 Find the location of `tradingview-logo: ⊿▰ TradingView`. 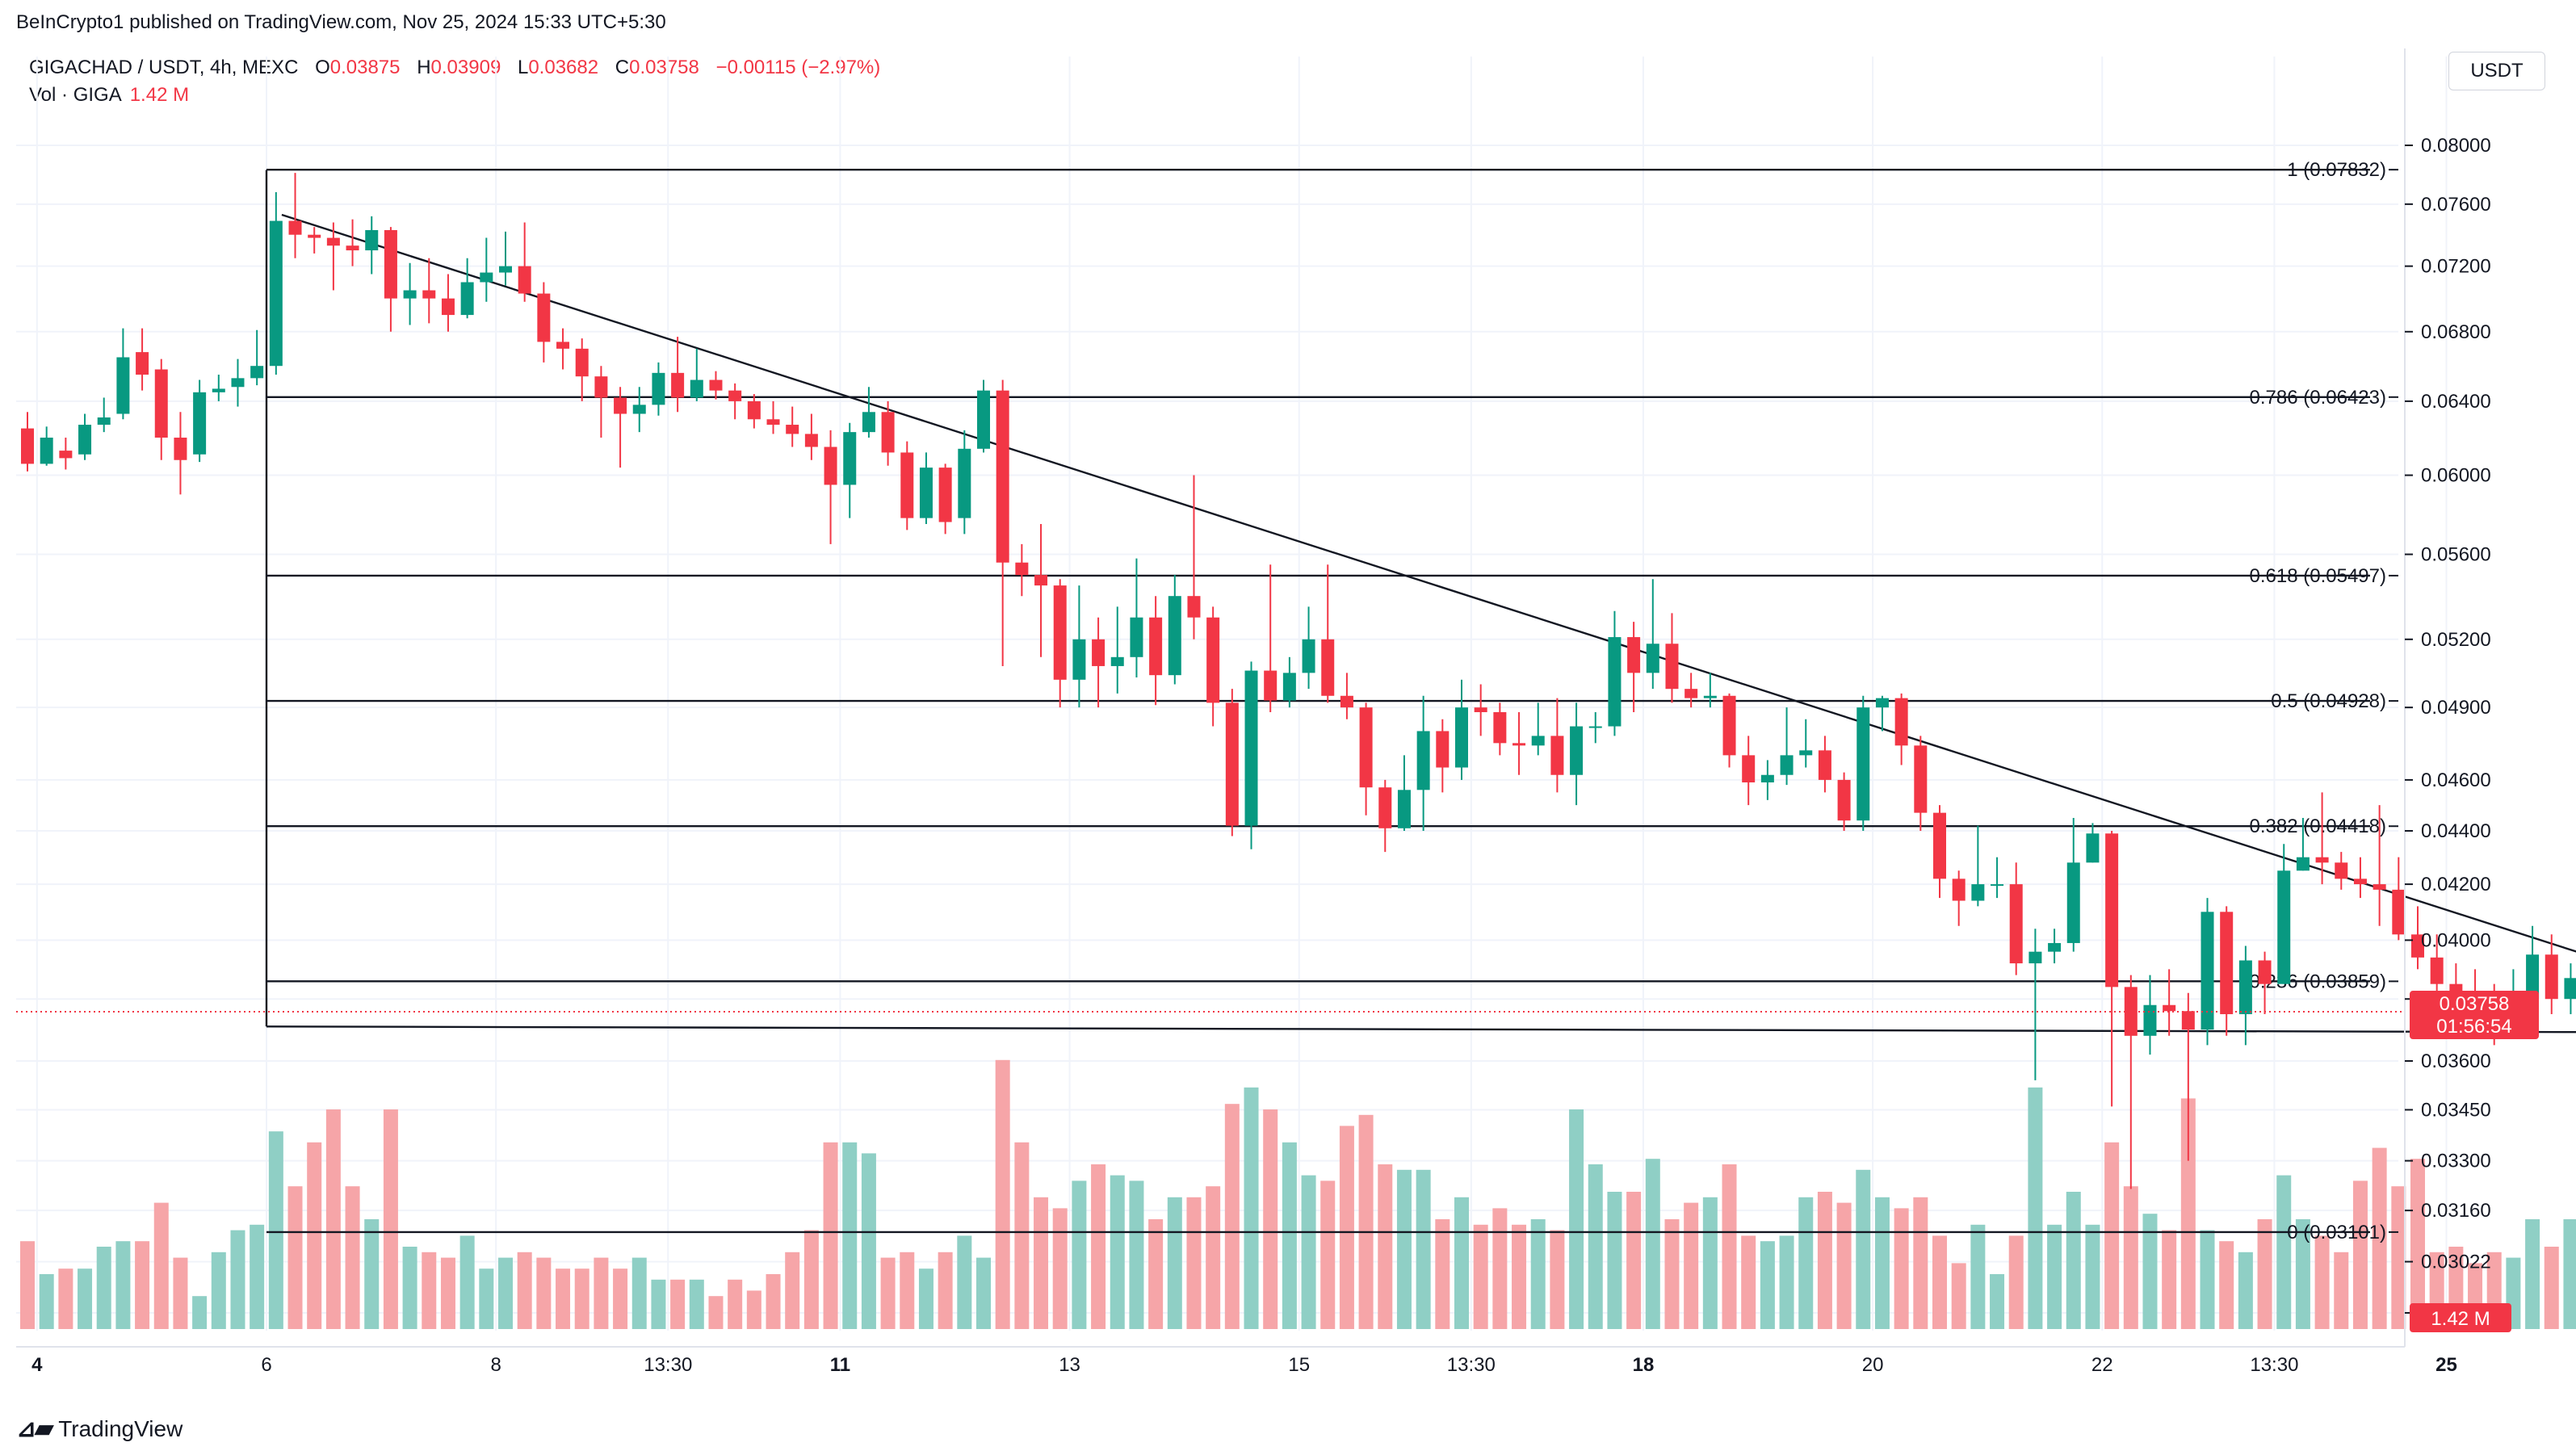

tradingview-logo: ⊿▰ TradingView is located at coordinates (99, 1429).